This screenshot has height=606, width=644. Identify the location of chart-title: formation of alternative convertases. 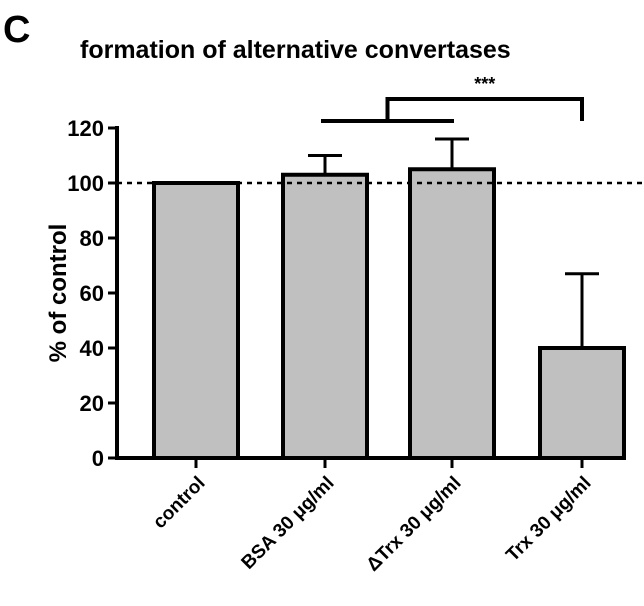
(295, 50).